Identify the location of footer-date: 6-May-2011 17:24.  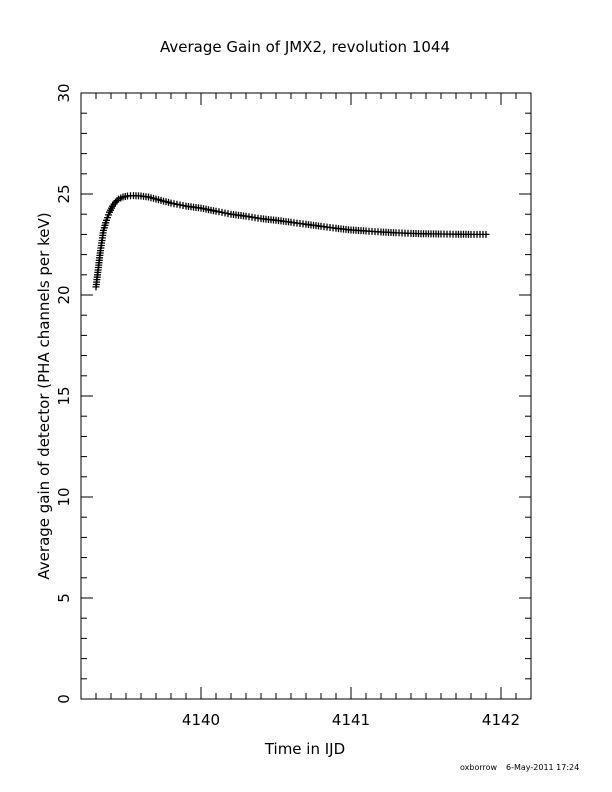
(542, 767).